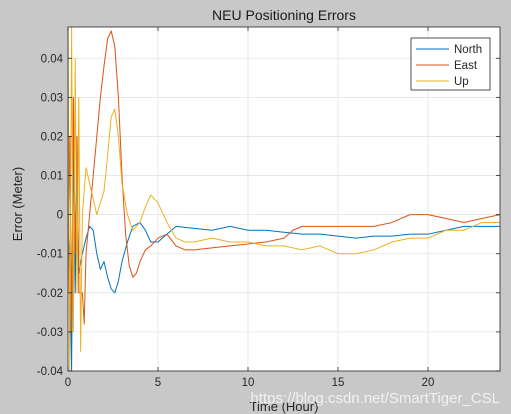  Describe the element at coordinates (450, 64) in the screenshot. I see `legend: North East Up` at that location.